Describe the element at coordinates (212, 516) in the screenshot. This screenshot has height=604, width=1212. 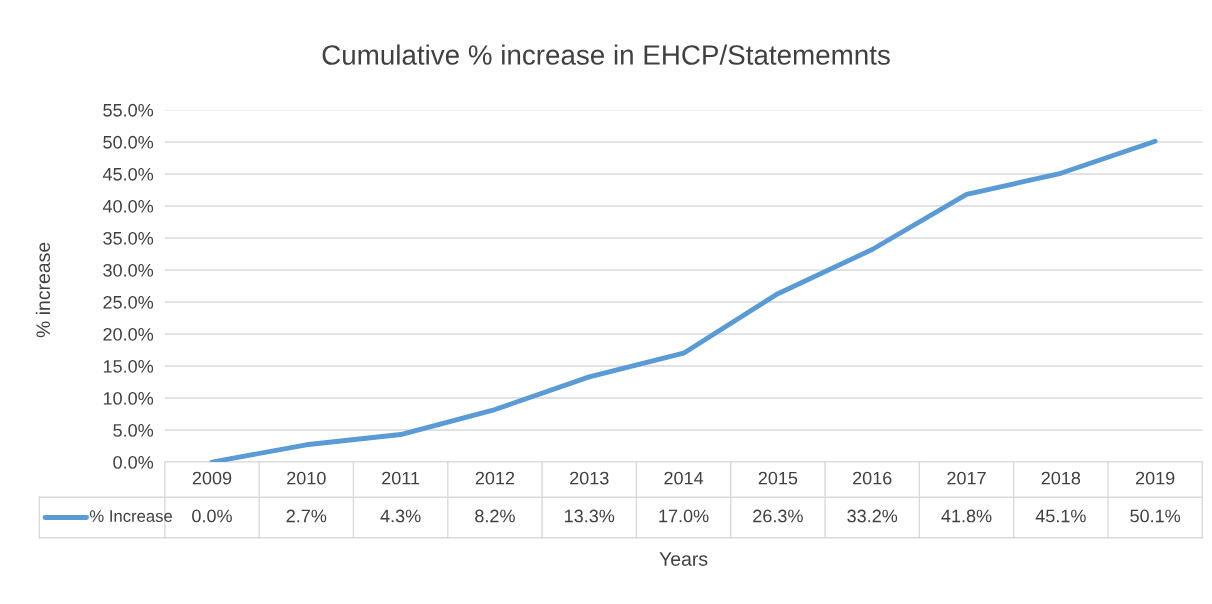
I see `data-label: 0.0%` at that location.